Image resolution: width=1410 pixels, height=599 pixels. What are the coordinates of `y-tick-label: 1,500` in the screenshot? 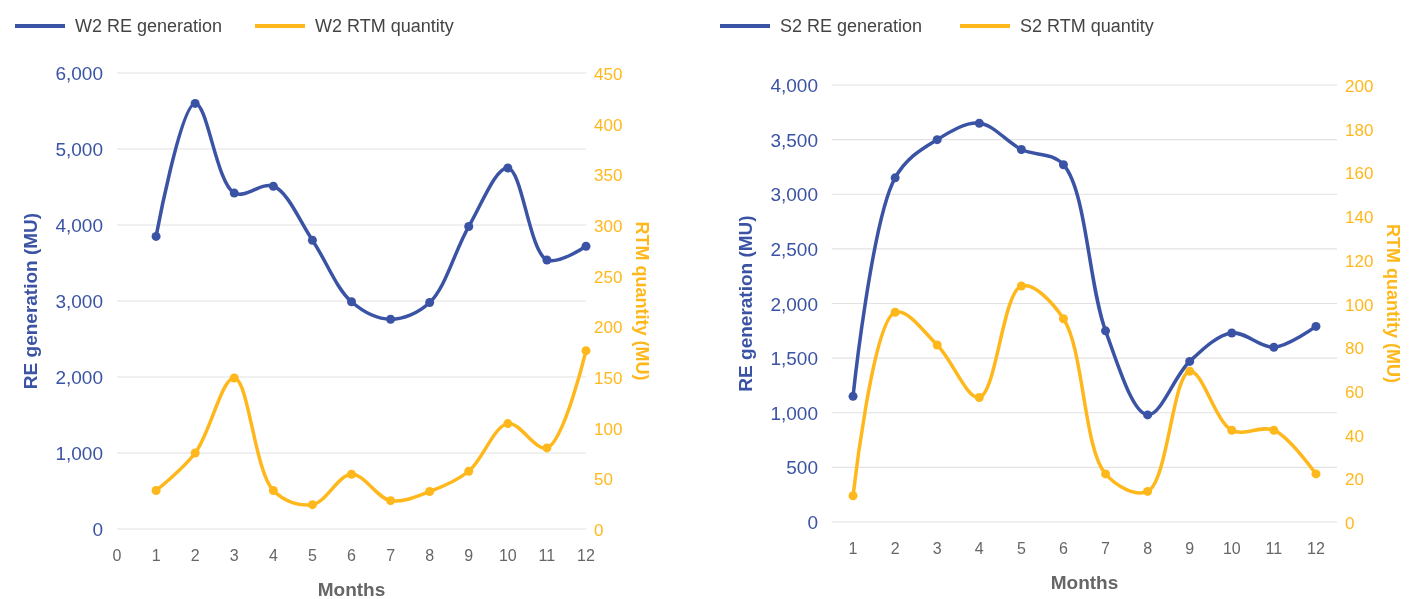 It's located at (794, 359).